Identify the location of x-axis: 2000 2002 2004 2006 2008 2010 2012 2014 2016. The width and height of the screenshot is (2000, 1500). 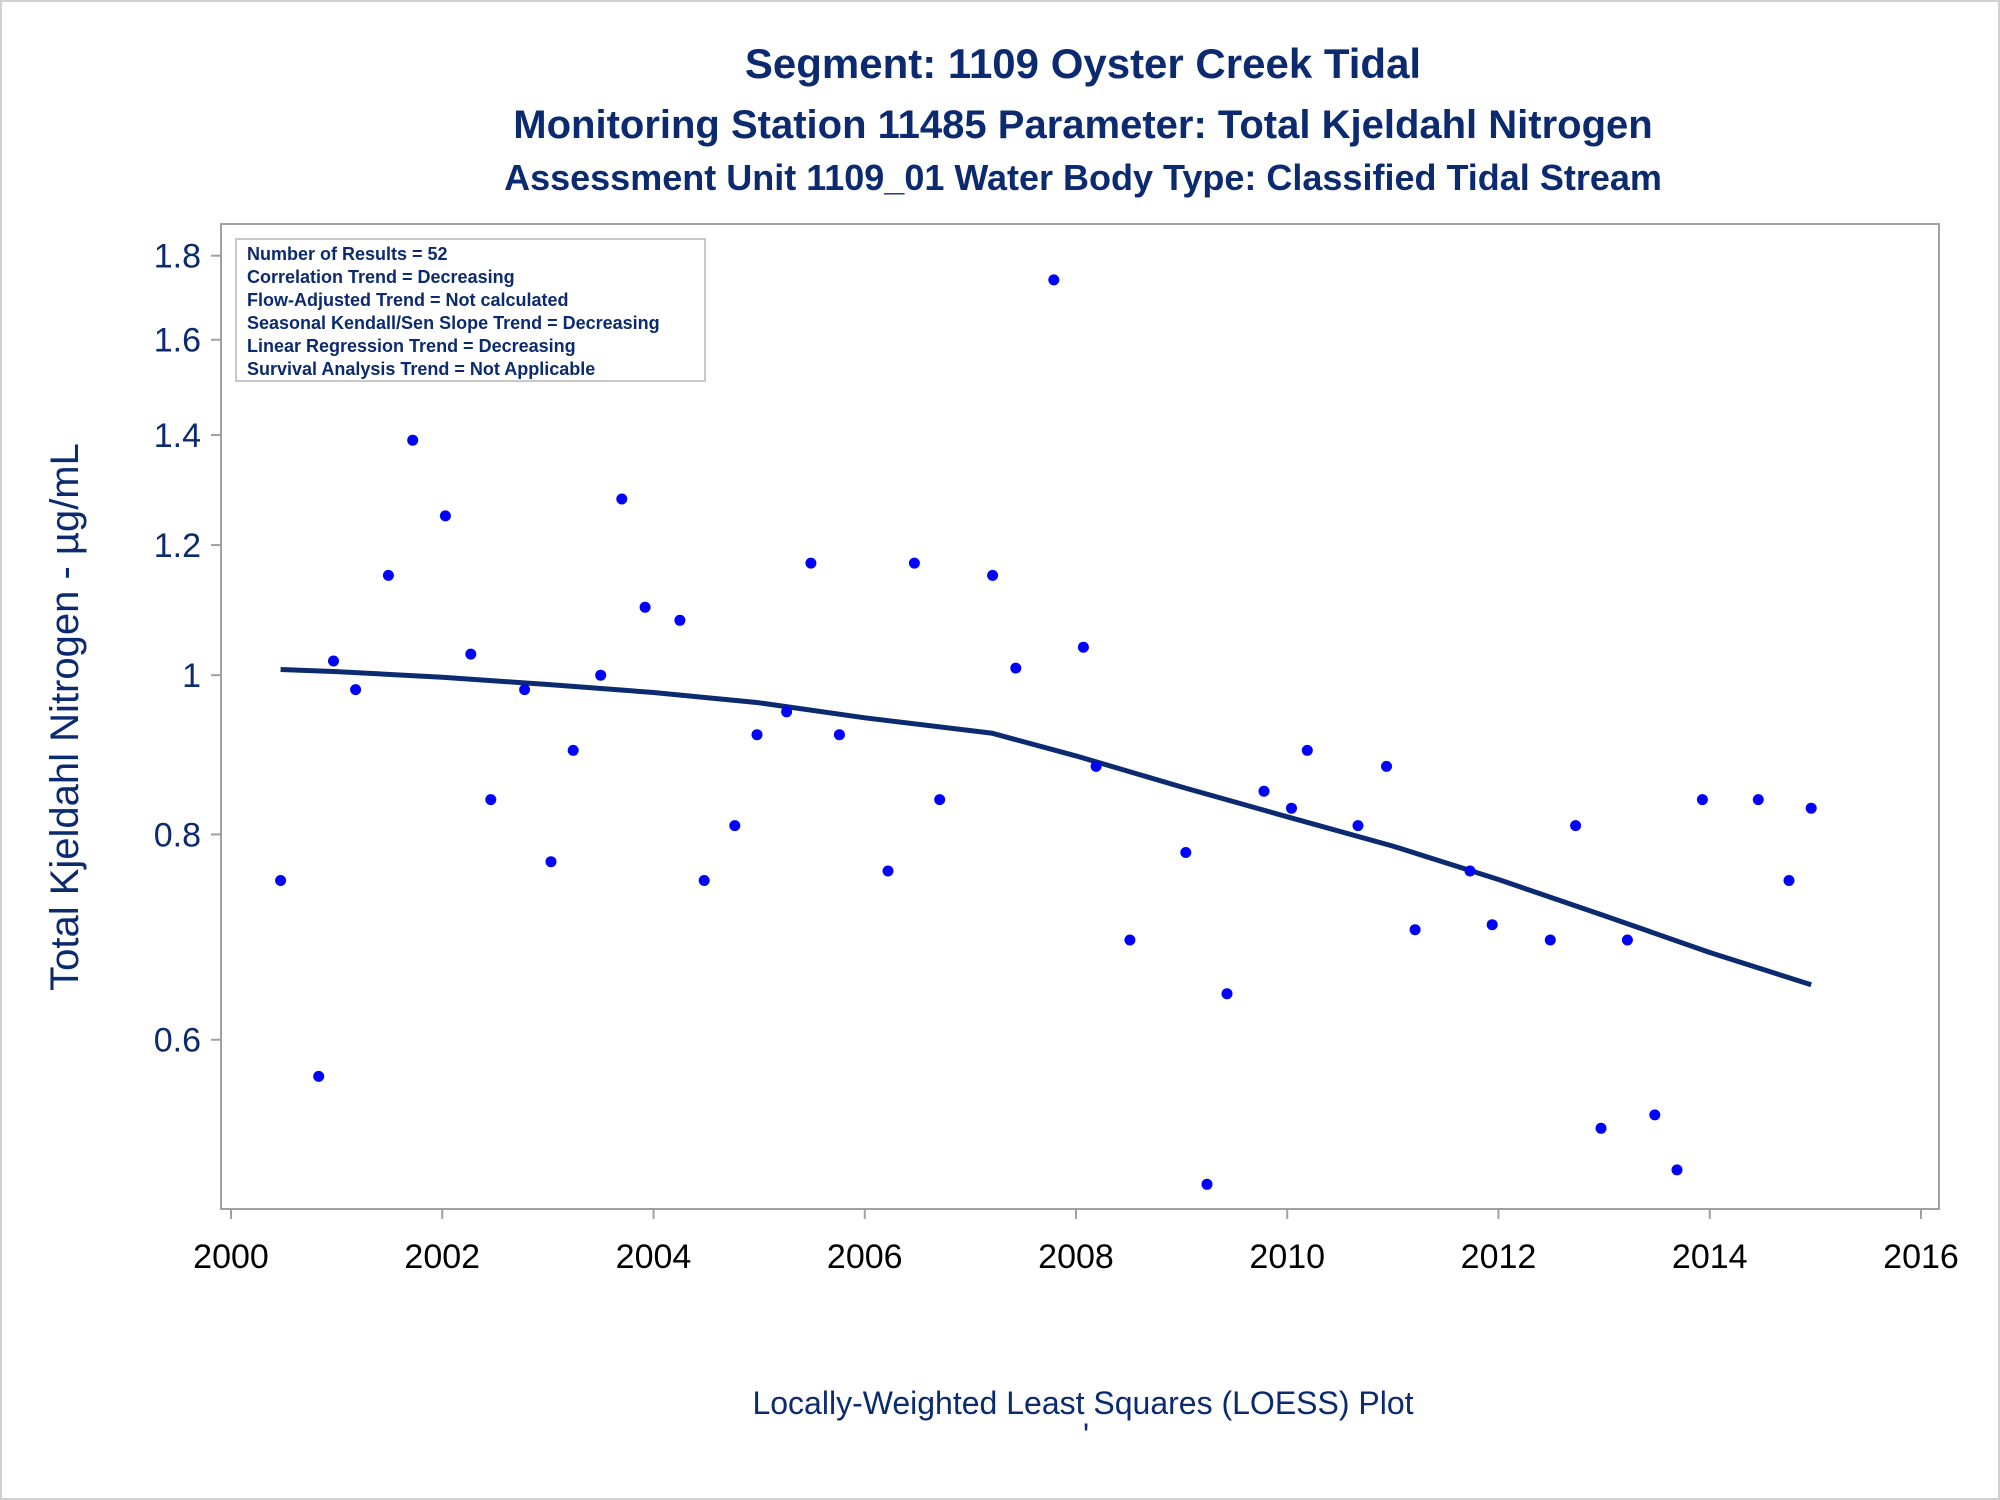
(1076, 1242).